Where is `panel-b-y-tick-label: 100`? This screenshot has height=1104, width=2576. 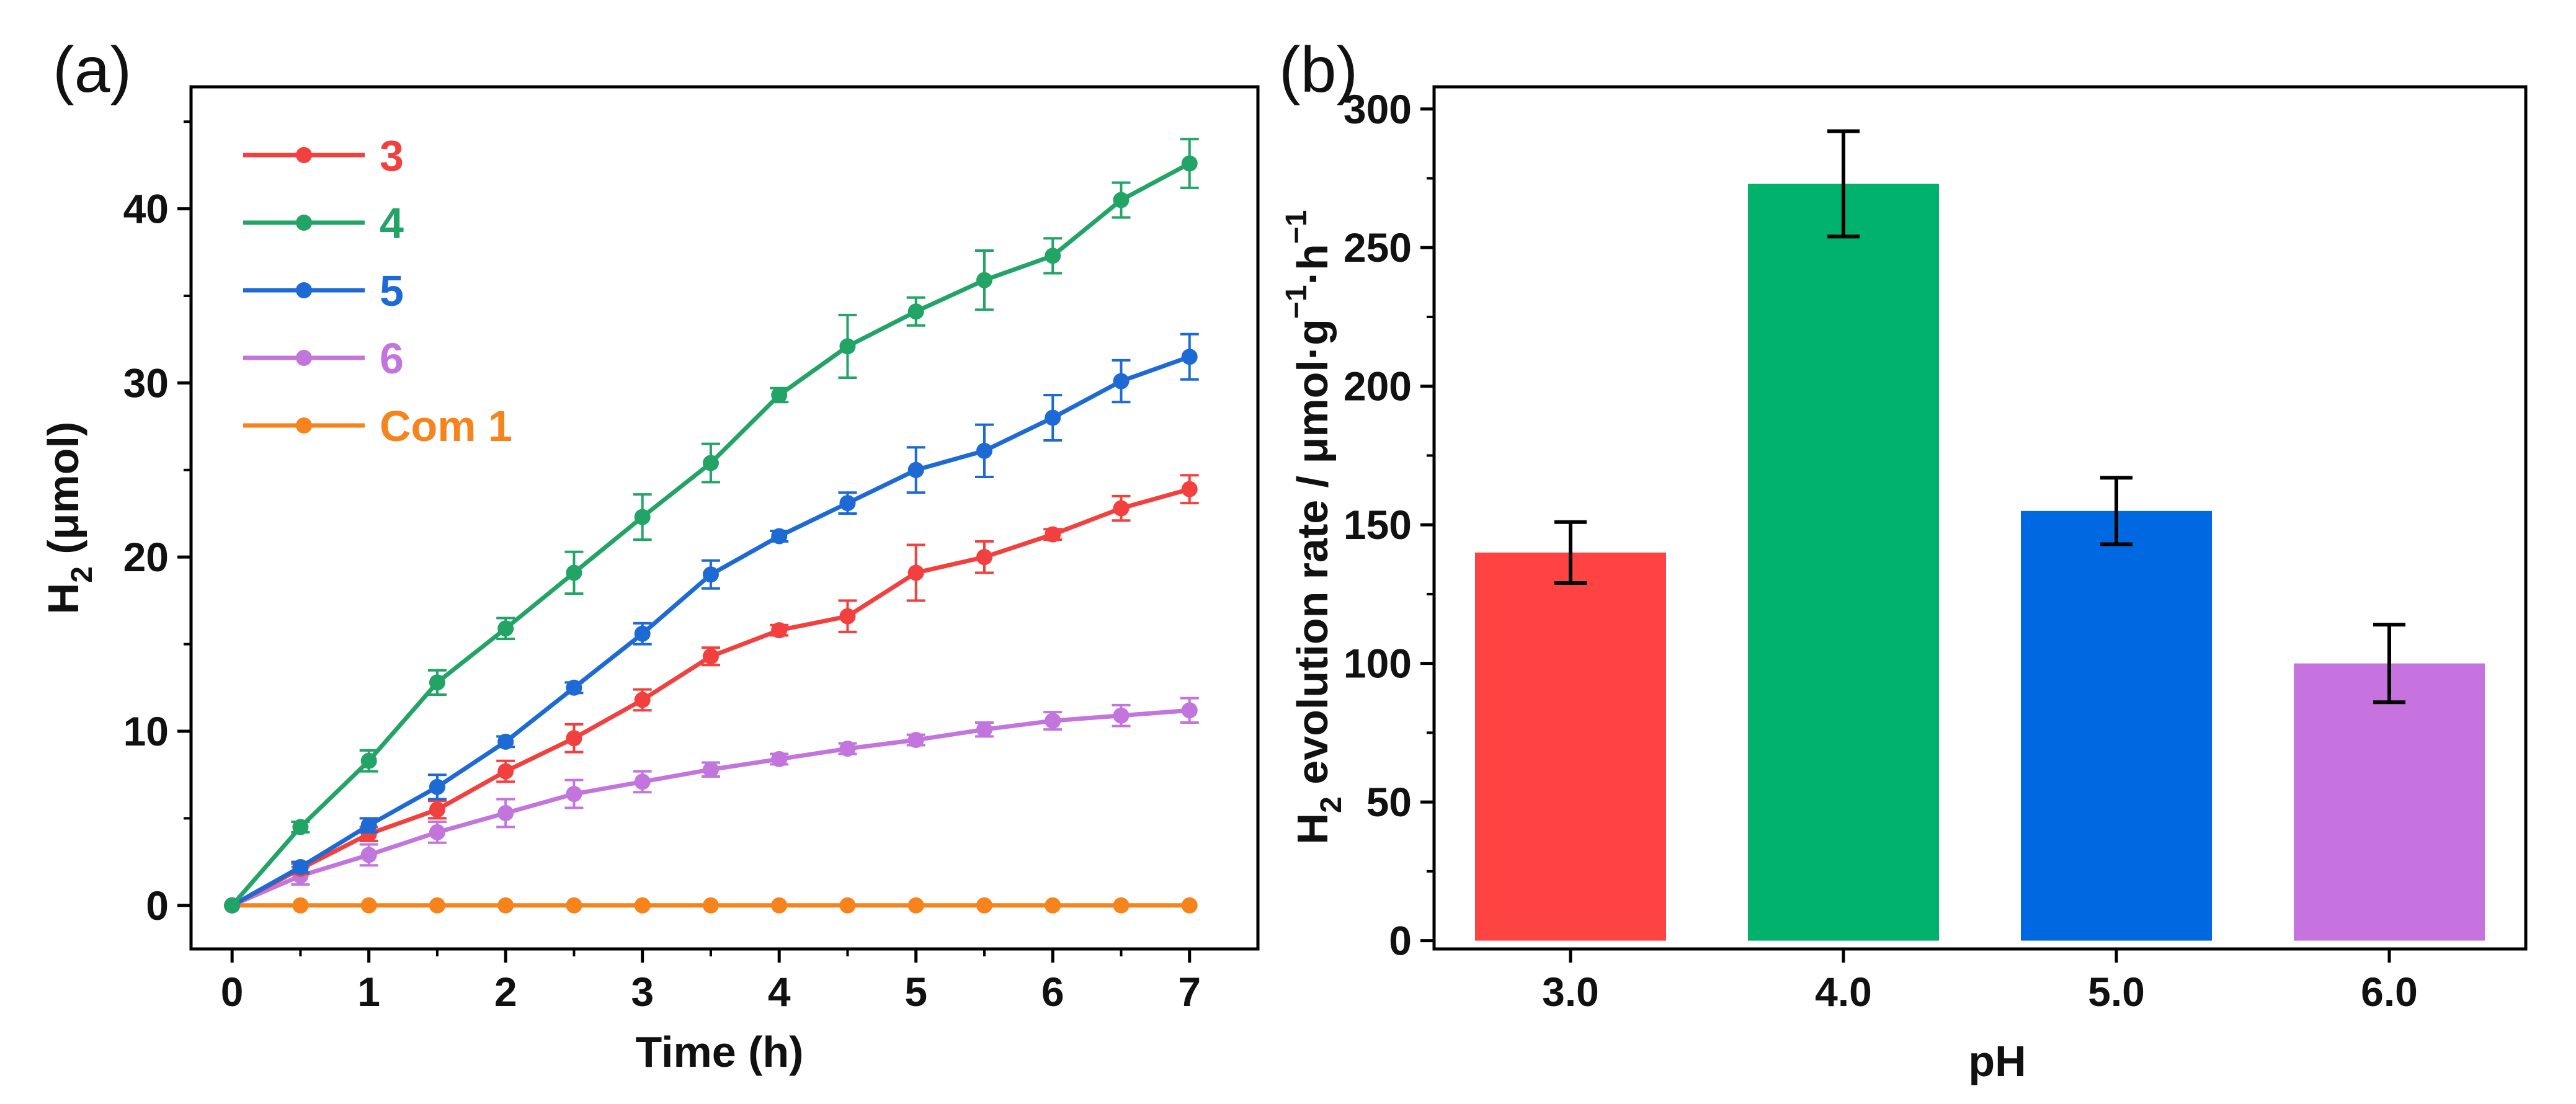 panel-b-y-tick-label: 100 is located at coordinates (1378, 664).